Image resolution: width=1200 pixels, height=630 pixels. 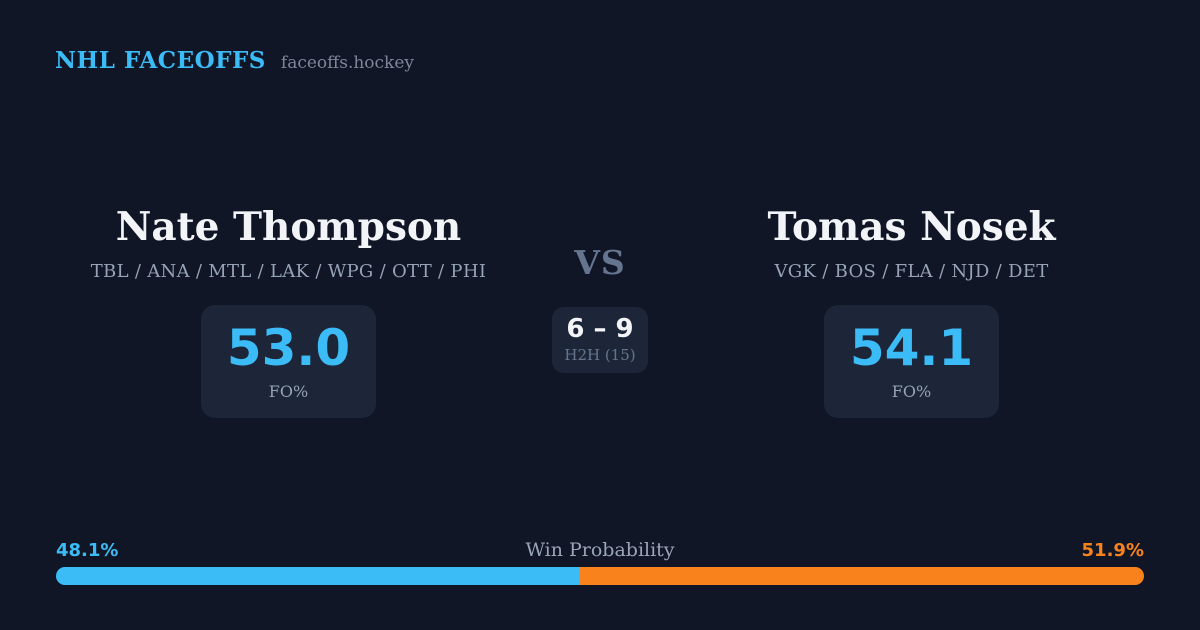 I want to click on win-probability-bar-left-segment, so click(x=318, y=576).